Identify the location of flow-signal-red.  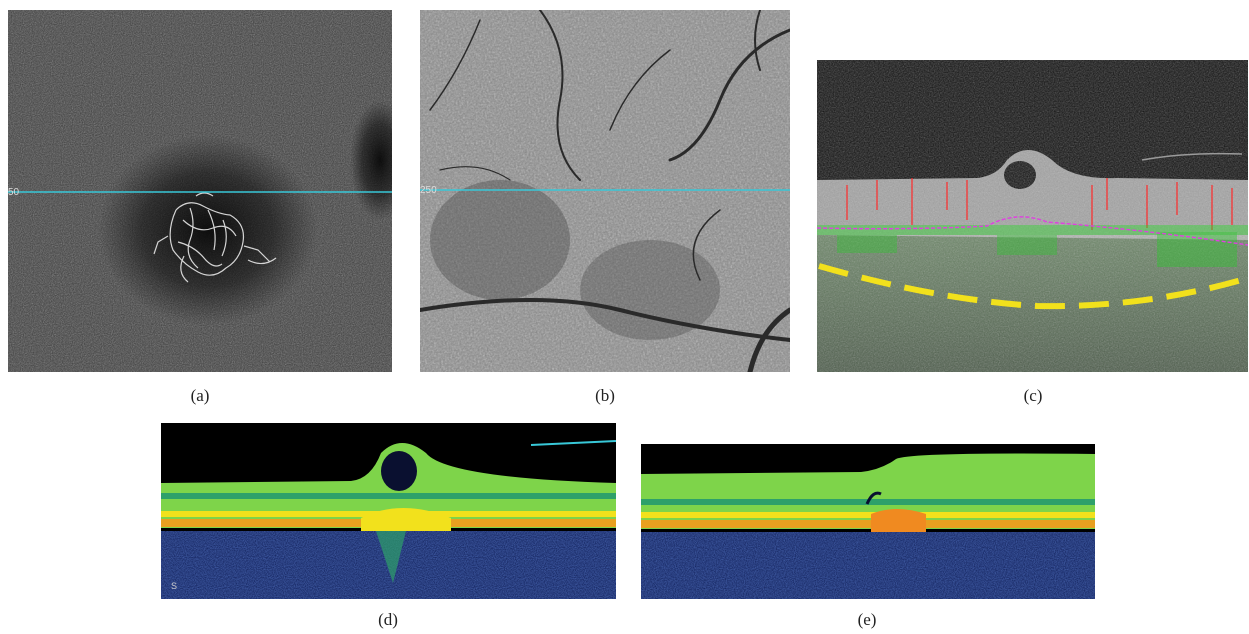
(1039, 204).